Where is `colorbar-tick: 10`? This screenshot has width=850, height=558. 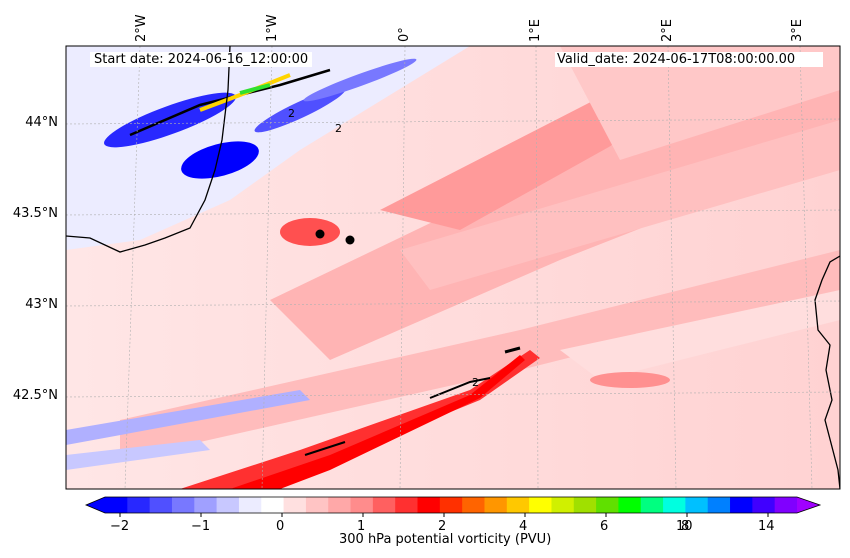 colorbar-tick: 10 is located at coordinates (684, 526).